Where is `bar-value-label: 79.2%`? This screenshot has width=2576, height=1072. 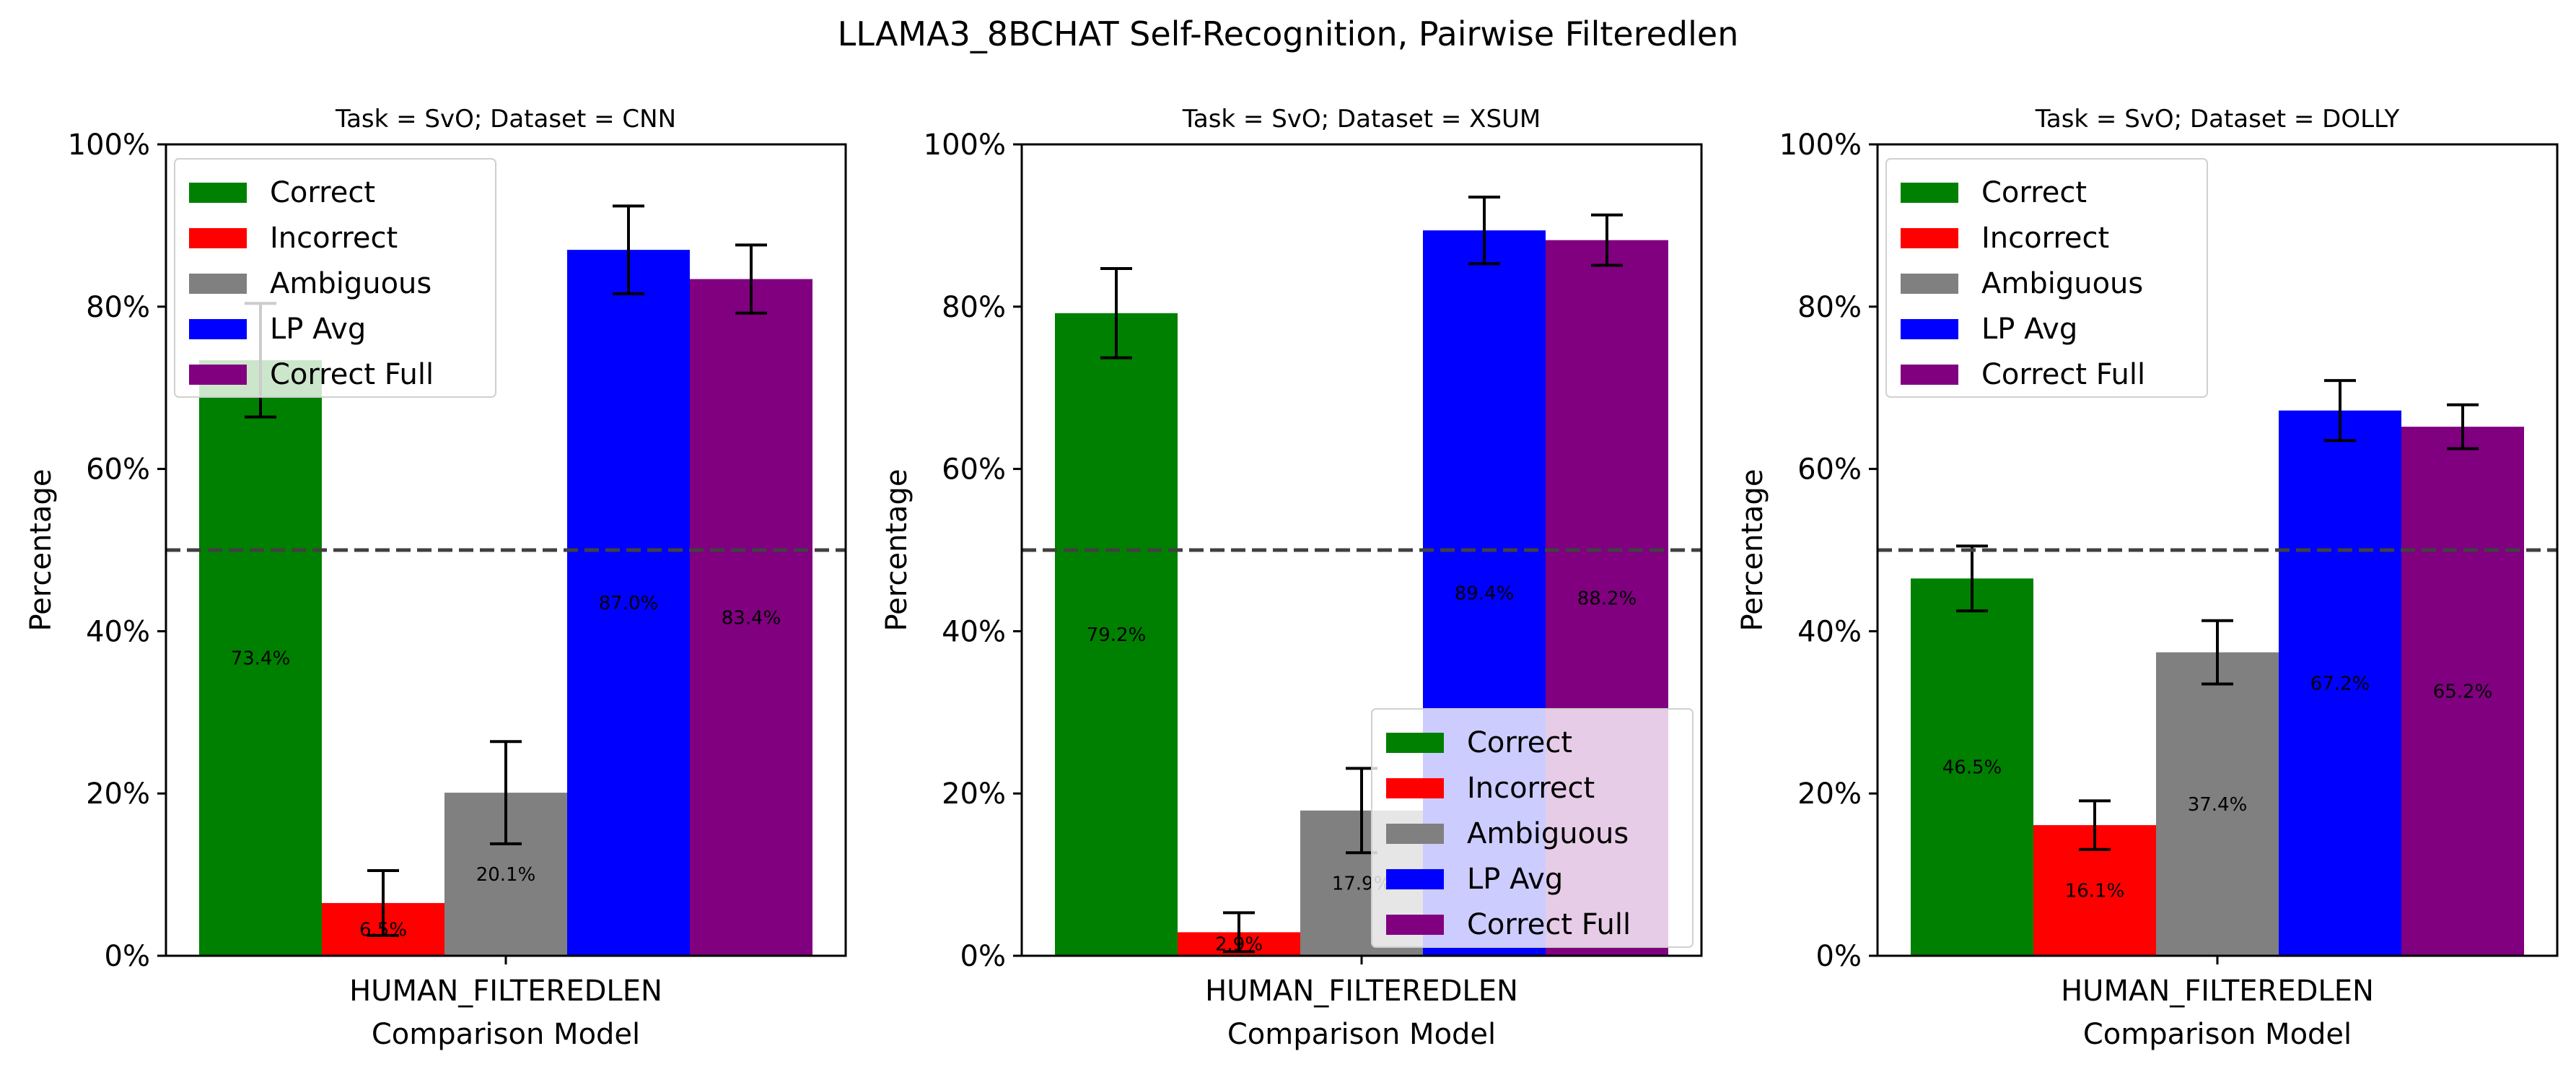 bar-value-label: 79.2% is located at coordinates (1117, 635).